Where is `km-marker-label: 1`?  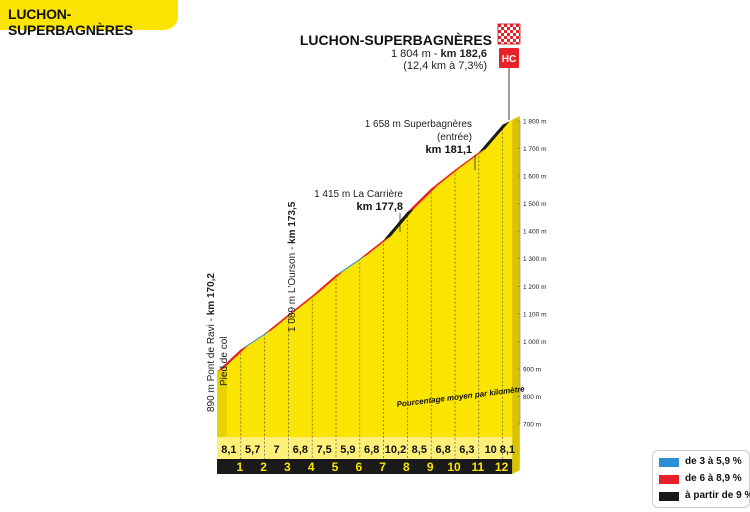
km-marker-label: 1 is located at coordinates (239, 467).